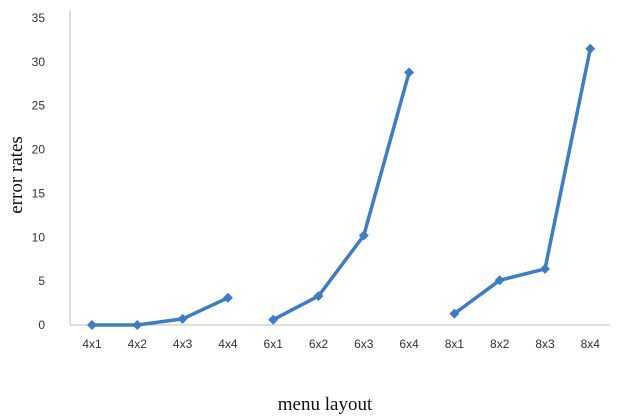 Image resolution: width=621 pixels, height=419 pixels. I want to click on data-point-4x3, so click(182, 318).